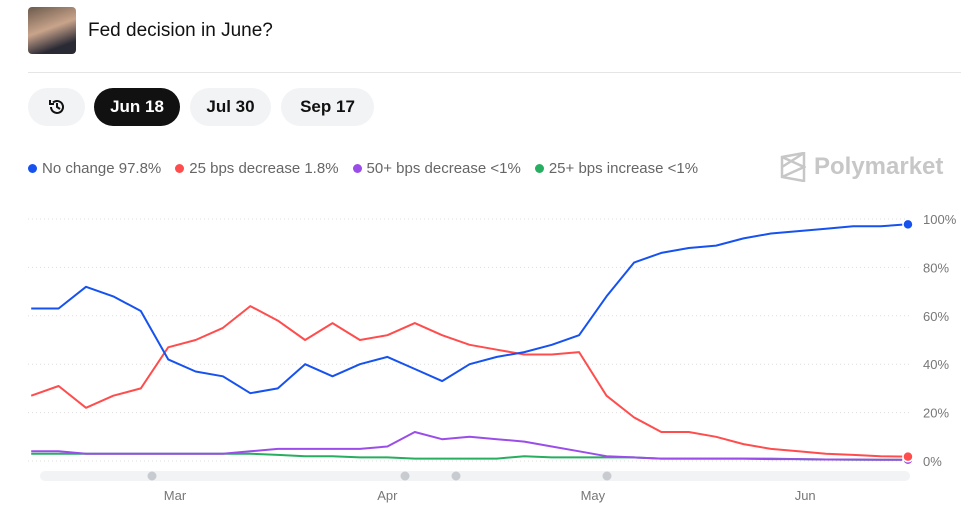 The width and height of the screenshot is (975, 513). I want to click on tab-jul-30: Jul 30, so click(230, 107).